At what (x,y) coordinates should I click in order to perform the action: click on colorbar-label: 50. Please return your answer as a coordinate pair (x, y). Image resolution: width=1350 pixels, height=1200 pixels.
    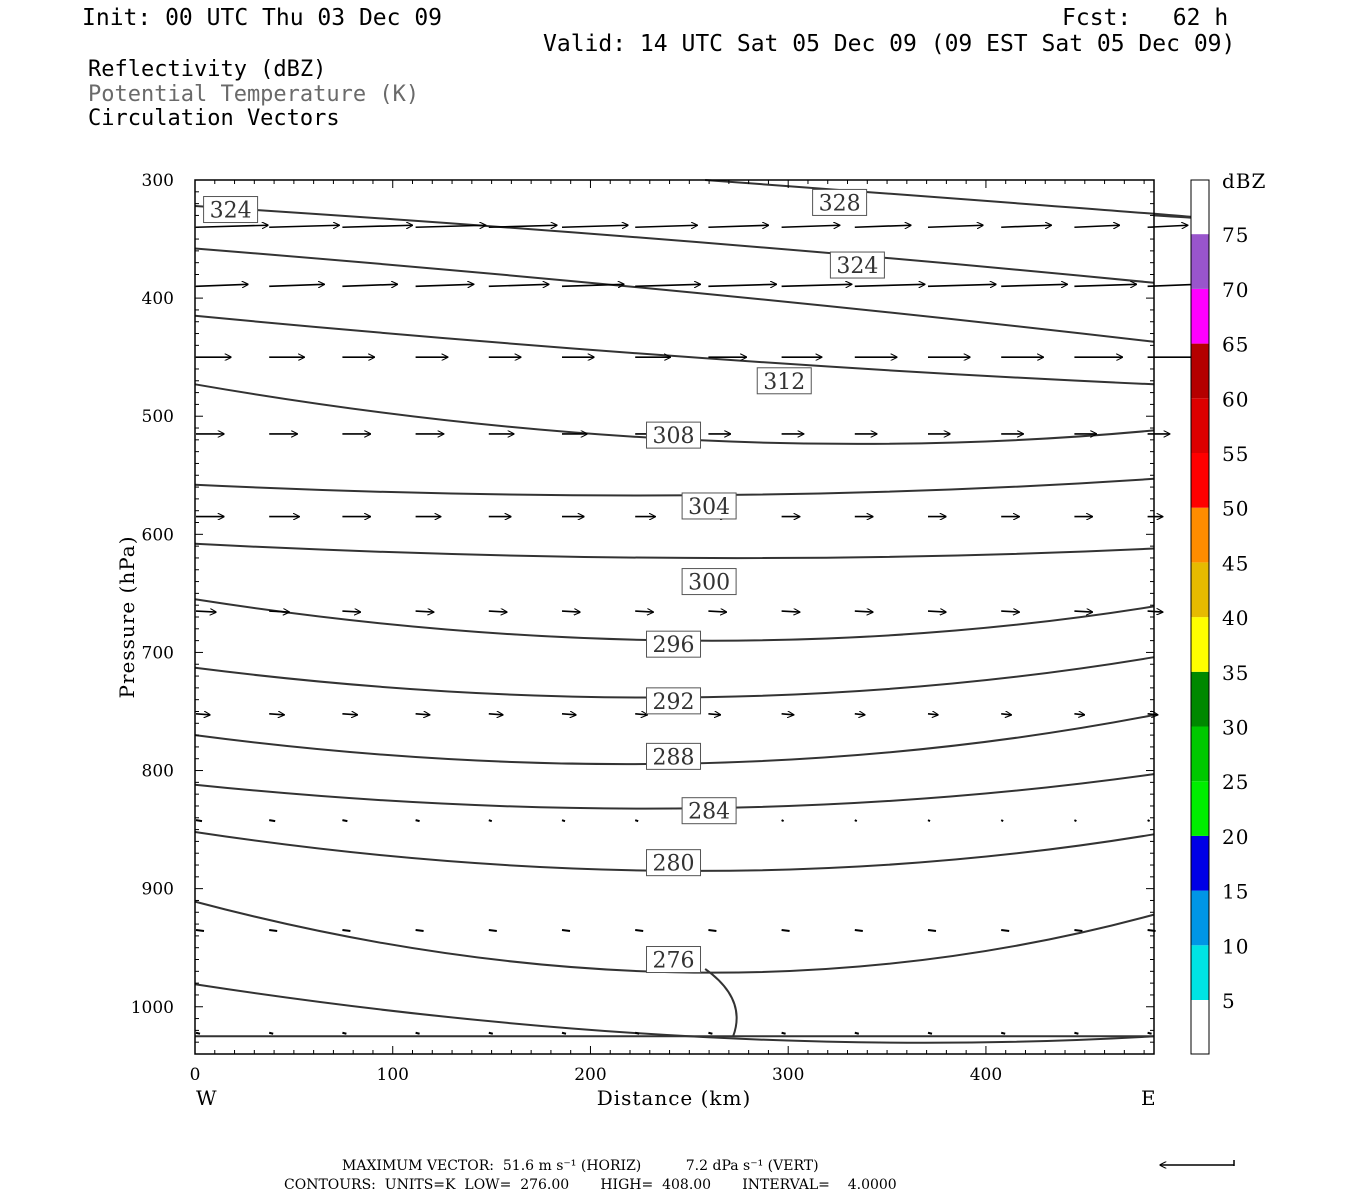
    Looking at the image, I should click on (1235, 509).